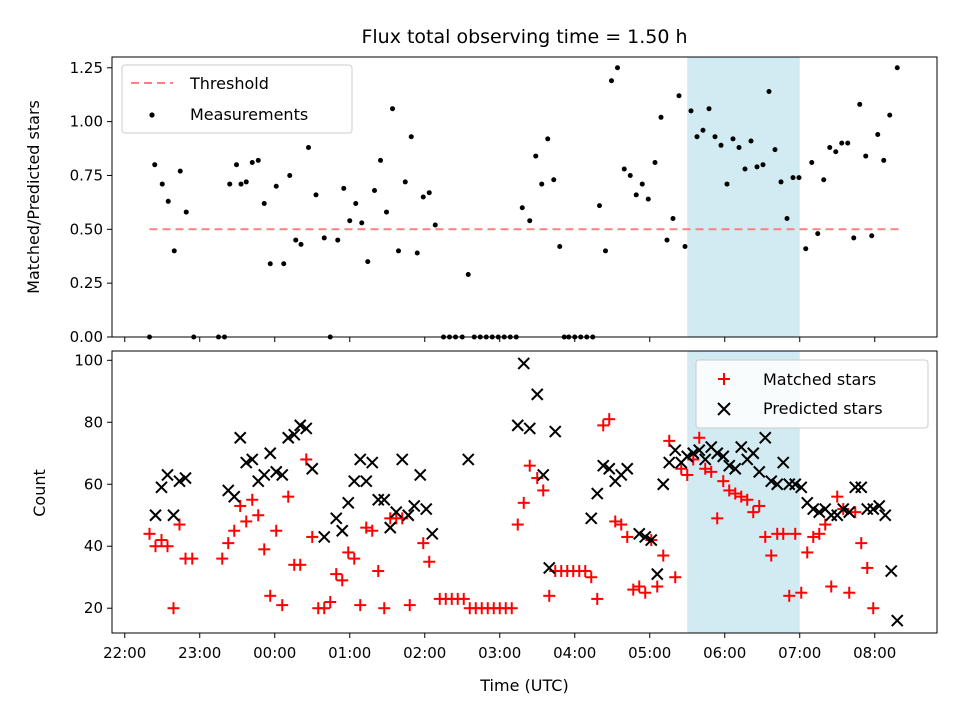 The image size is (960, 720). Describe the element at coordinates (799, 653) in the screenshot. I see `x-tick-label: 07:00` at that location.